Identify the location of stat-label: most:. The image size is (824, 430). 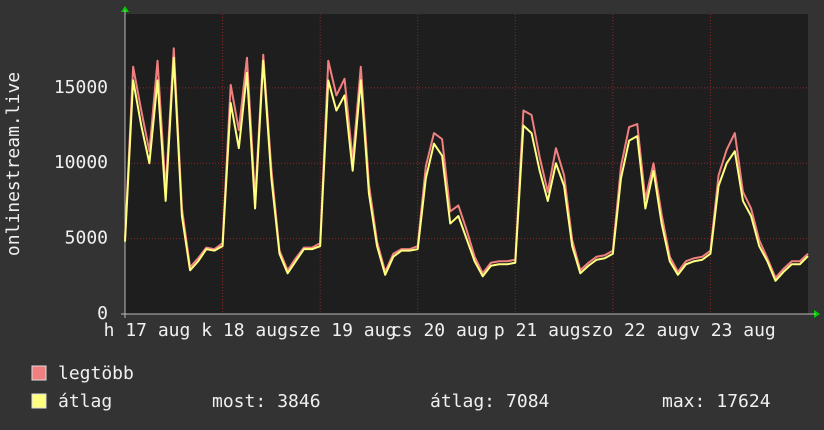
(239, 401).